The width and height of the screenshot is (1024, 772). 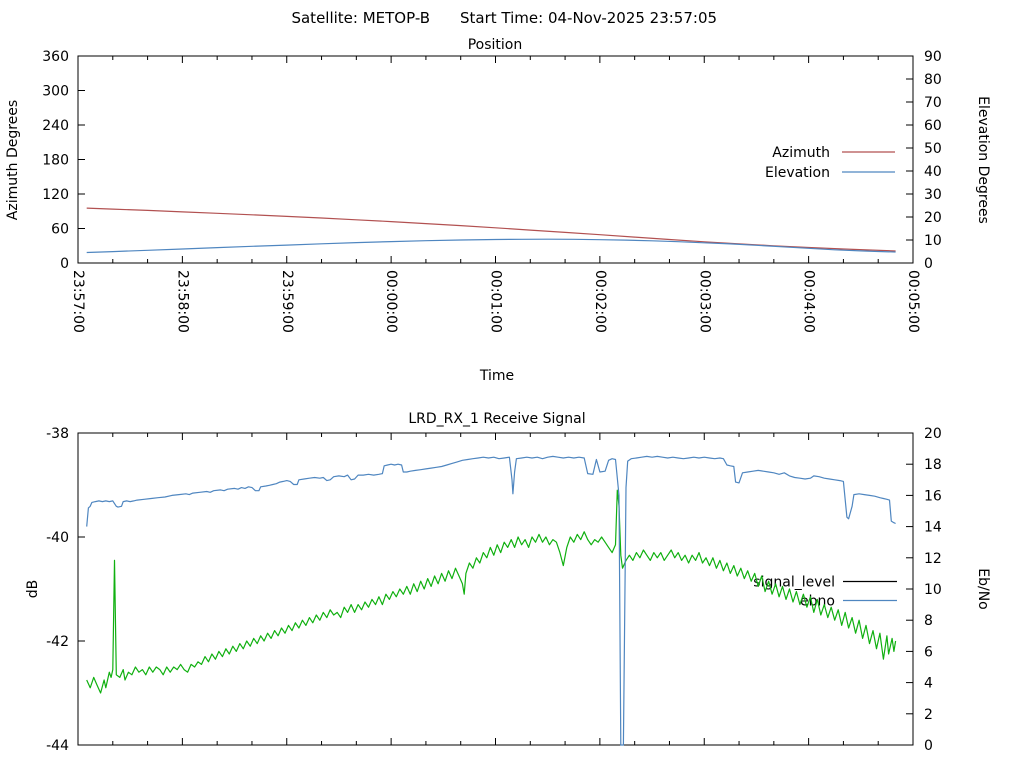 What do you see at coordinates (55, 57) in the screenshot?
I see `y-left-tick-label: 360` at bounding box center [55, 57].